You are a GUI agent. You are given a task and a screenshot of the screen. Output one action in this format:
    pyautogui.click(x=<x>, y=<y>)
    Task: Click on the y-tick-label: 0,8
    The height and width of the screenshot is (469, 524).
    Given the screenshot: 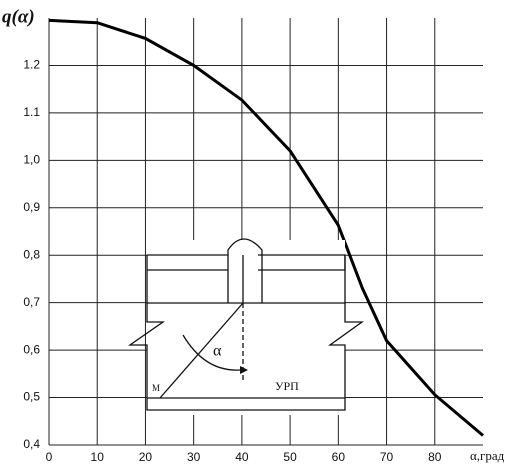 What is the action you would take?
    pyautogui.click(x=31, y=254)
    